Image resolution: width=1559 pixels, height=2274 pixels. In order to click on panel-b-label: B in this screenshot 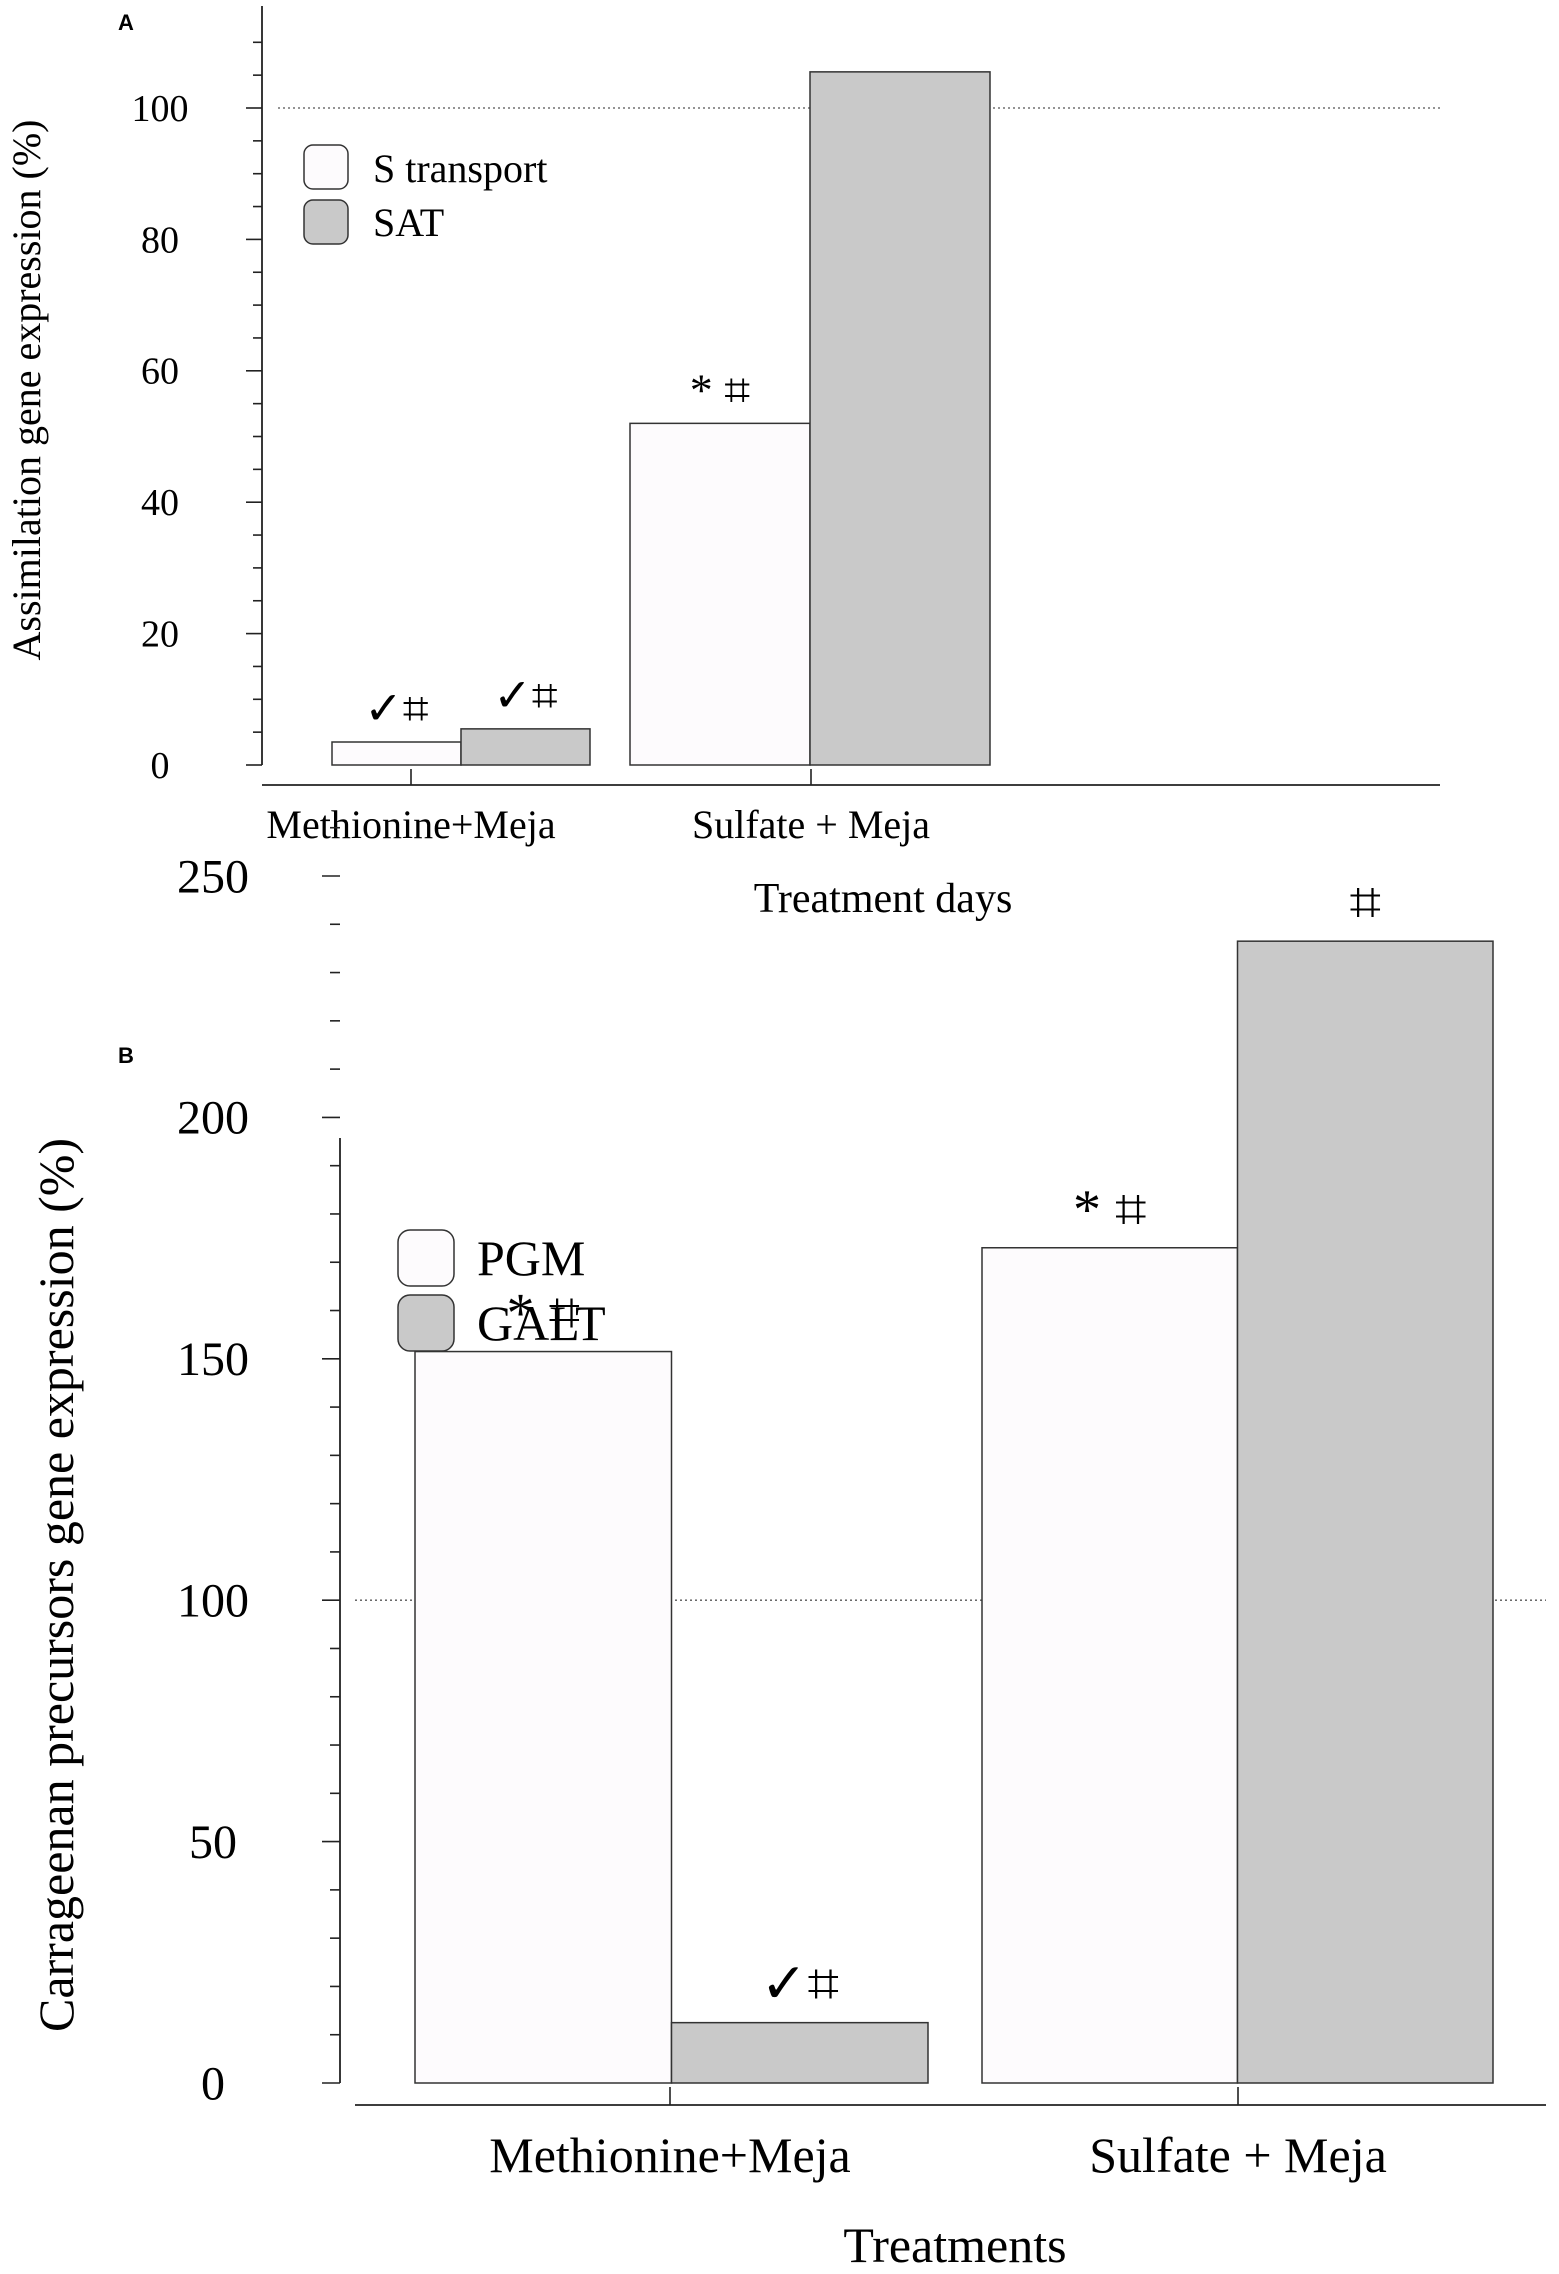, I will do `click(126, 1055)`.